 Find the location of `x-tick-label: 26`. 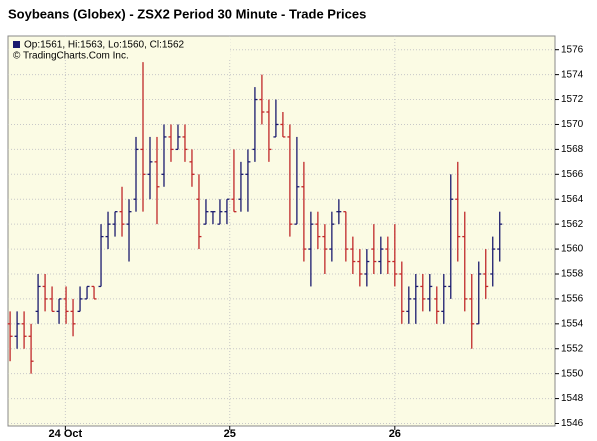

x-tick-label: 26 is located at coordinates (395, 434).